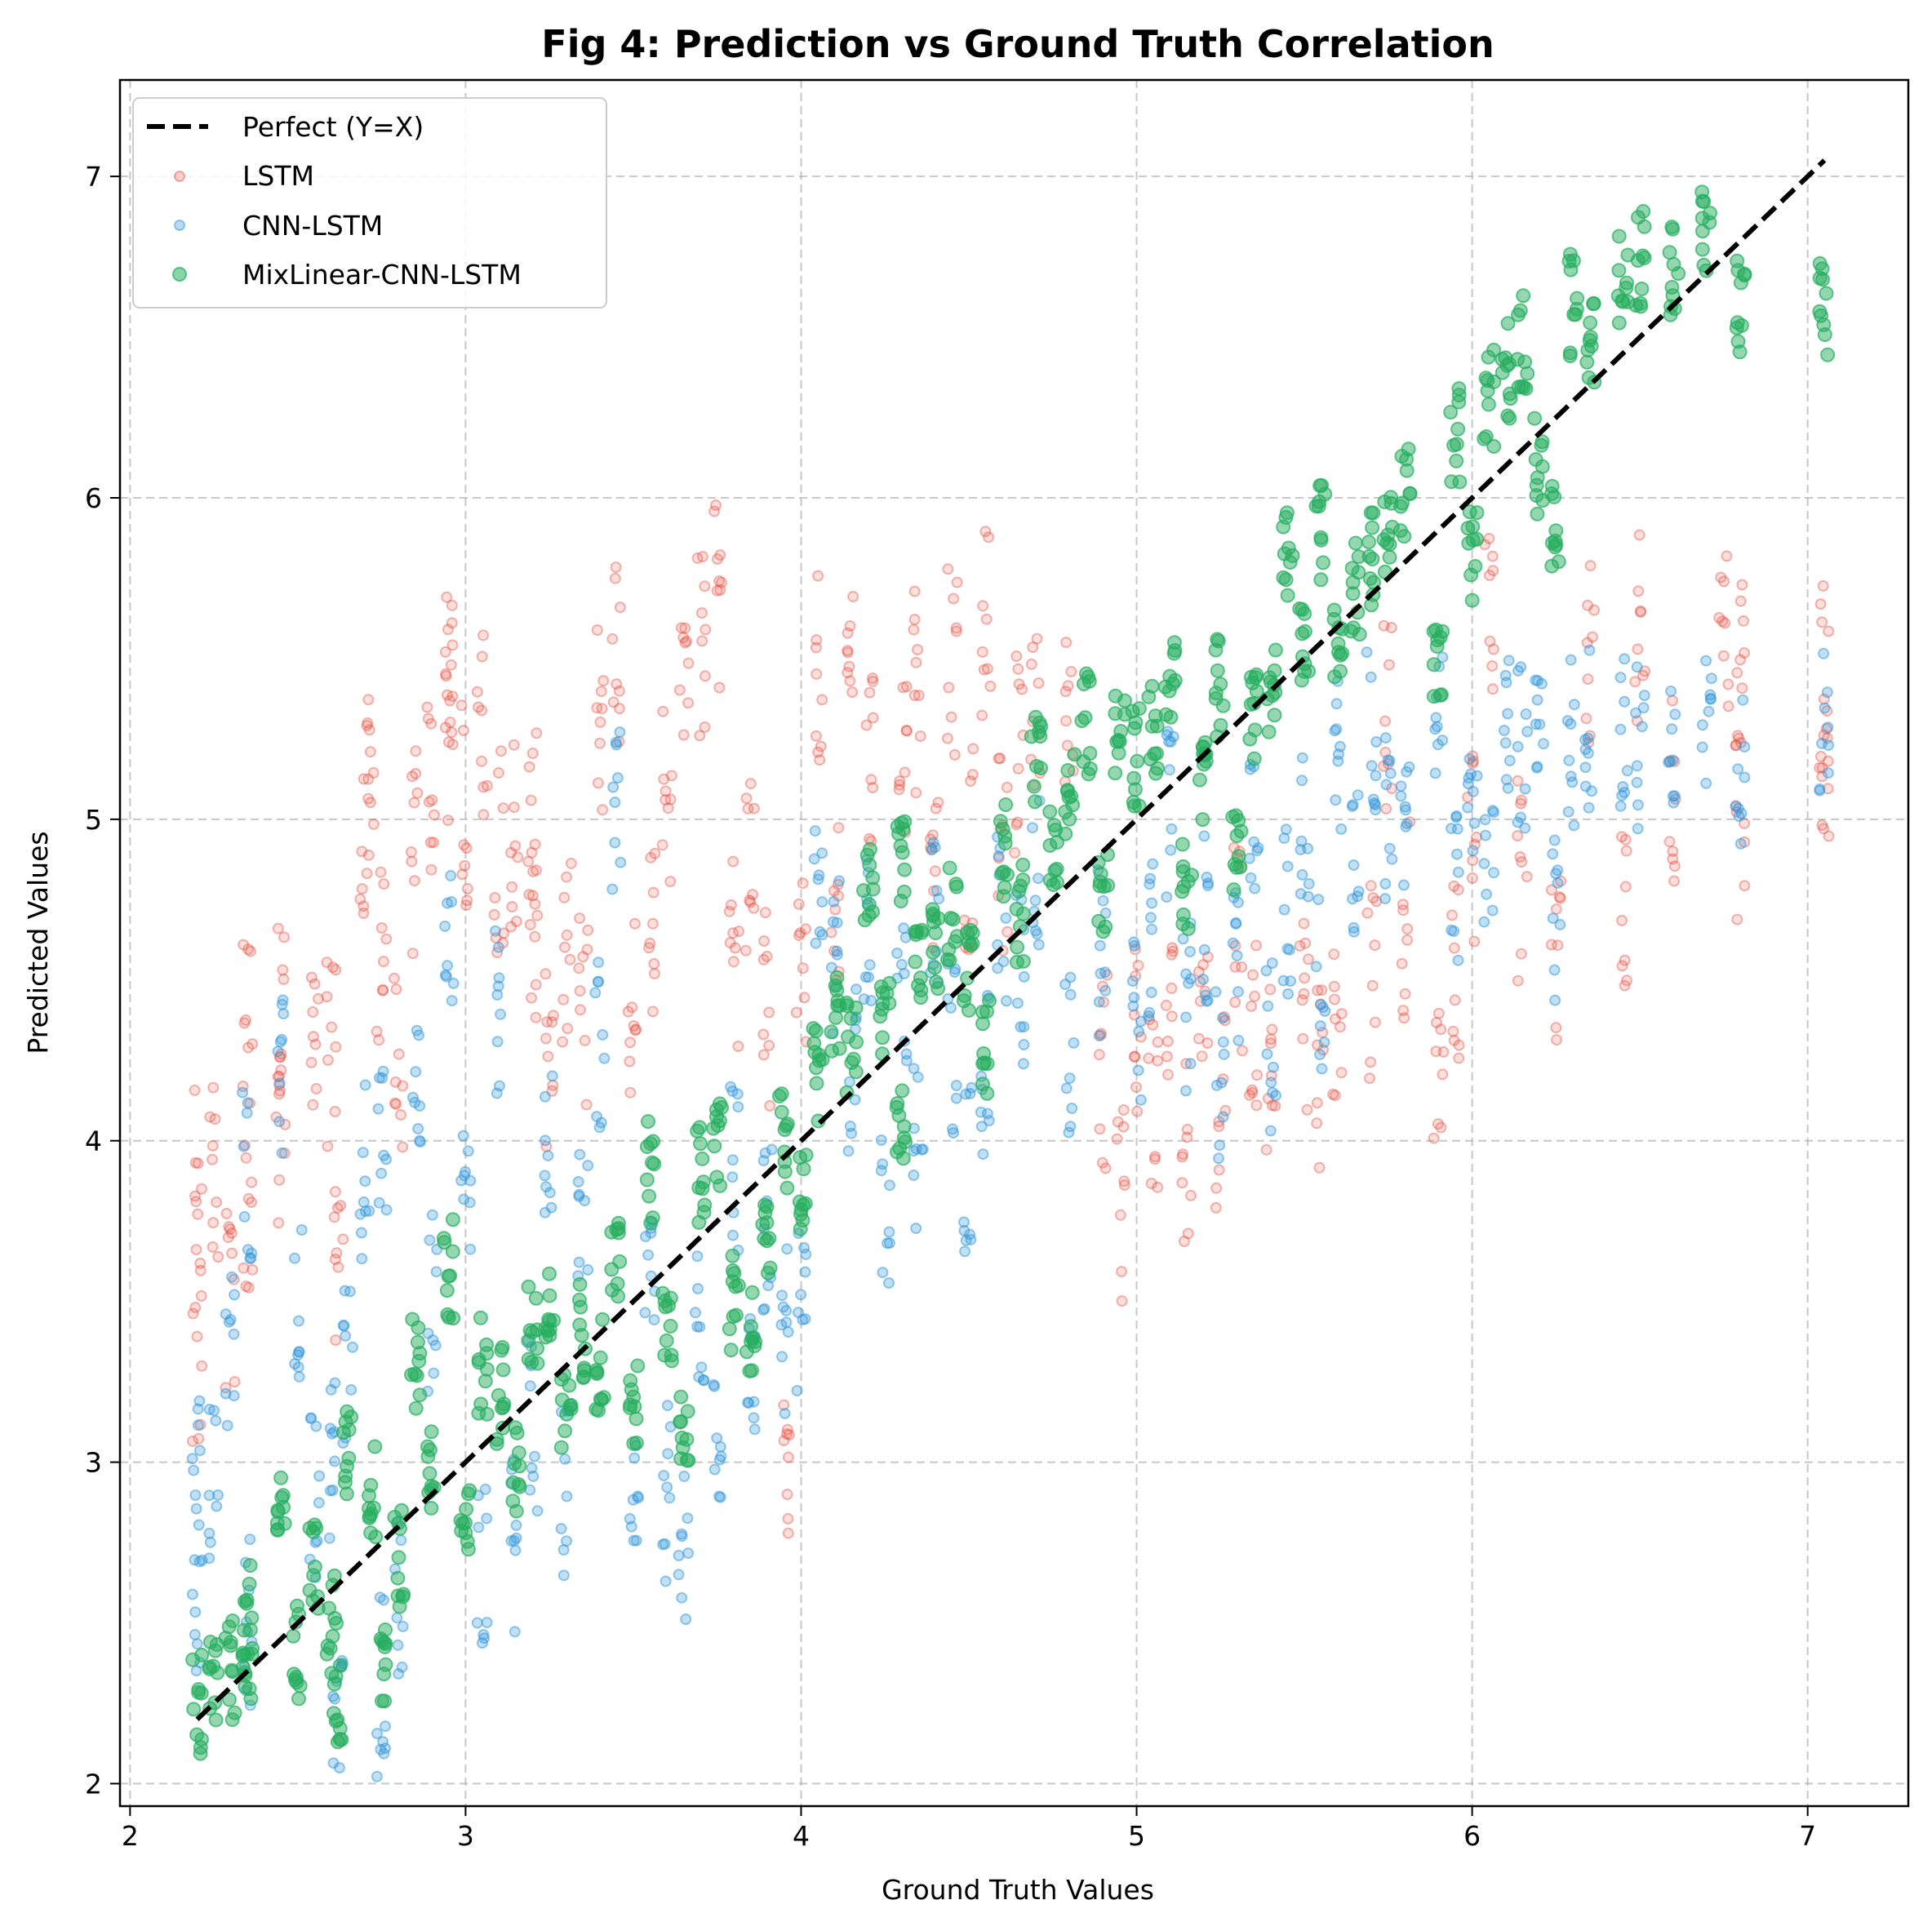 Image resolution: width=1932 pixels, height=1931 pixels. Describe the element at coordinates (93, 498) in the screenshot. I see `y-tick-label: 6` at that location.